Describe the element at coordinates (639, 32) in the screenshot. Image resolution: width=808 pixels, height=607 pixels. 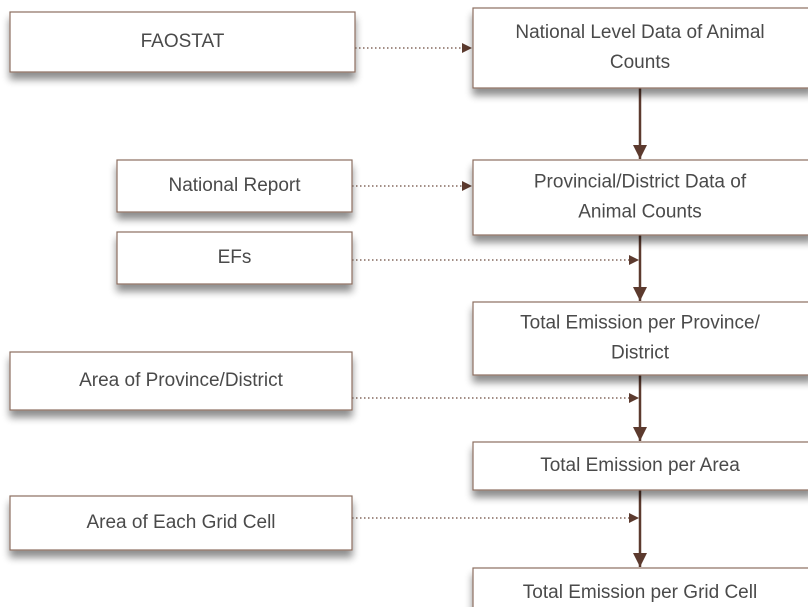
I see `node-label: National Level Data of Animal` at that location.